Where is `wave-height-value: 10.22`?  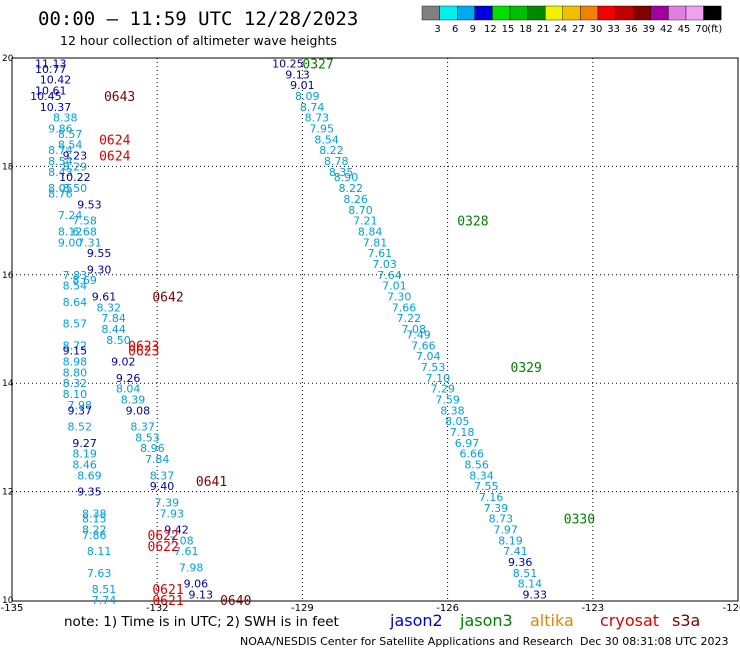 wave-height-value: 10.22 is located at coordinates (75, 177).